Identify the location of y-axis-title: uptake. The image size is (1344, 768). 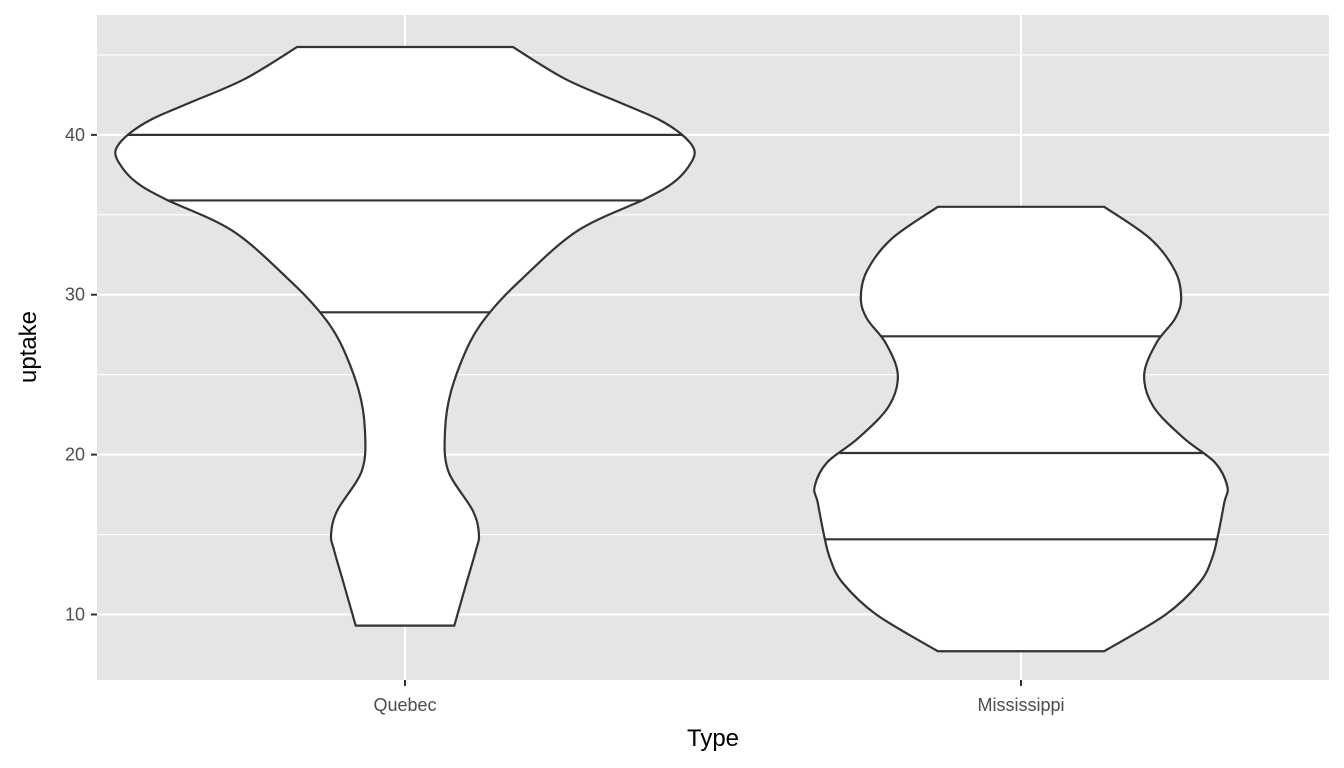
(28, 347).